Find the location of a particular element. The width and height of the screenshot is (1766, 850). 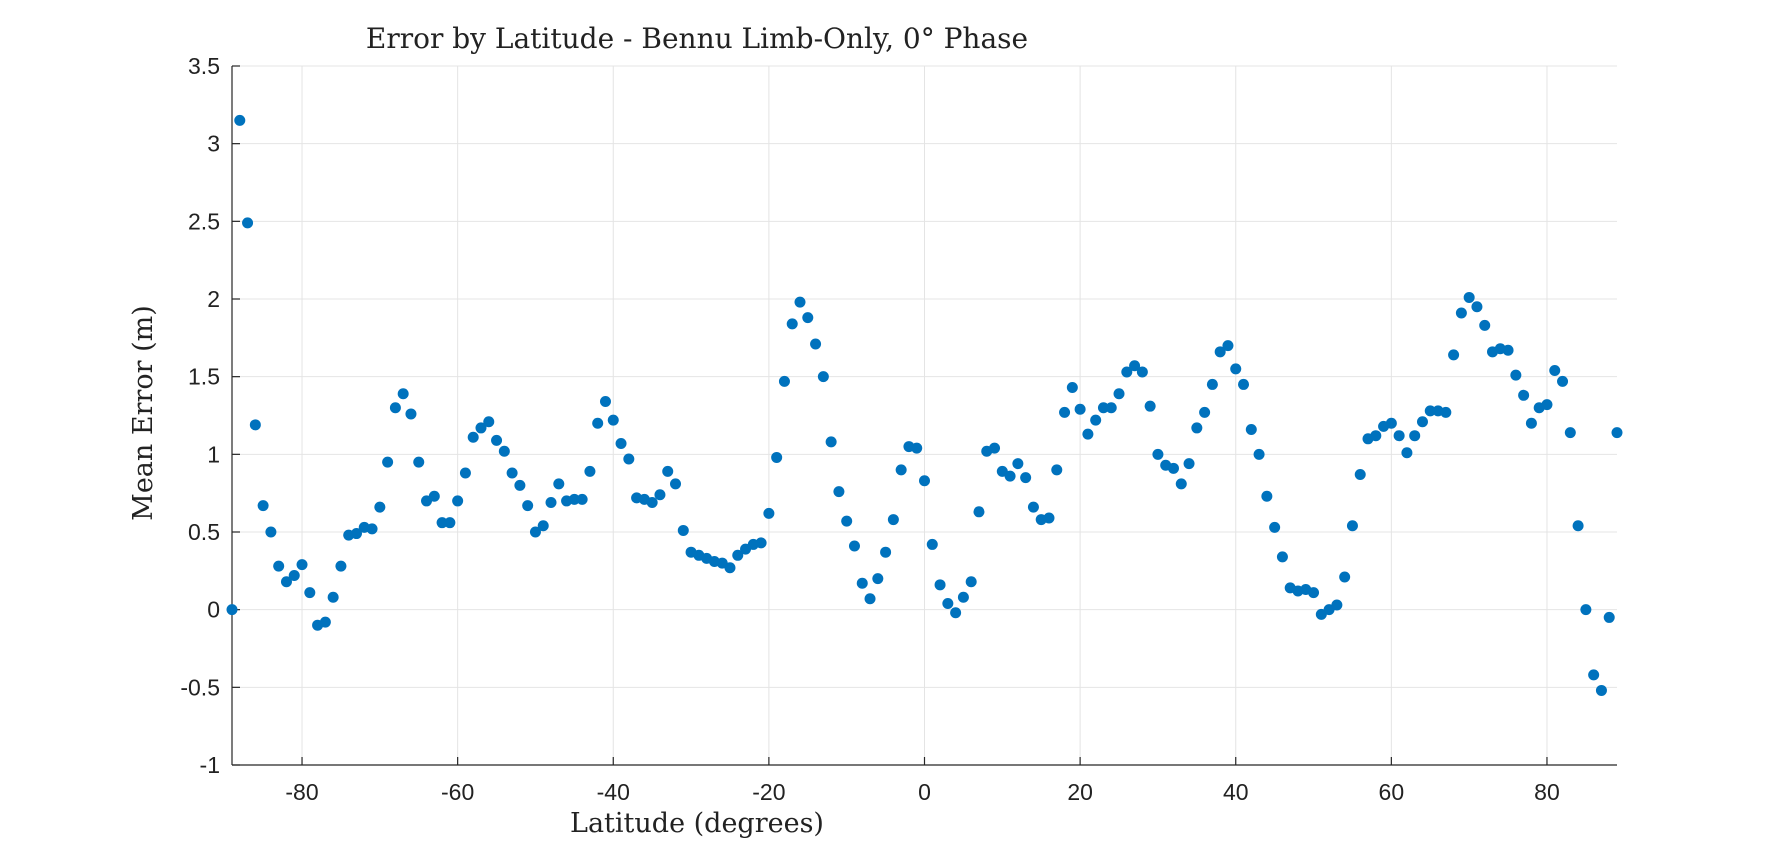

y-axis-label: Mean Error (m) is located at coordinates (143, 413).